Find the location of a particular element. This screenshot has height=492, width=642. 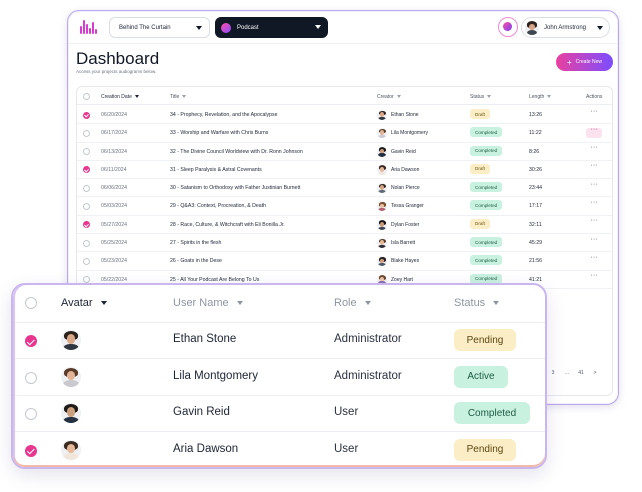

page-subtitle: Access your projects audiograms below. is located at coordinates (116, 71).